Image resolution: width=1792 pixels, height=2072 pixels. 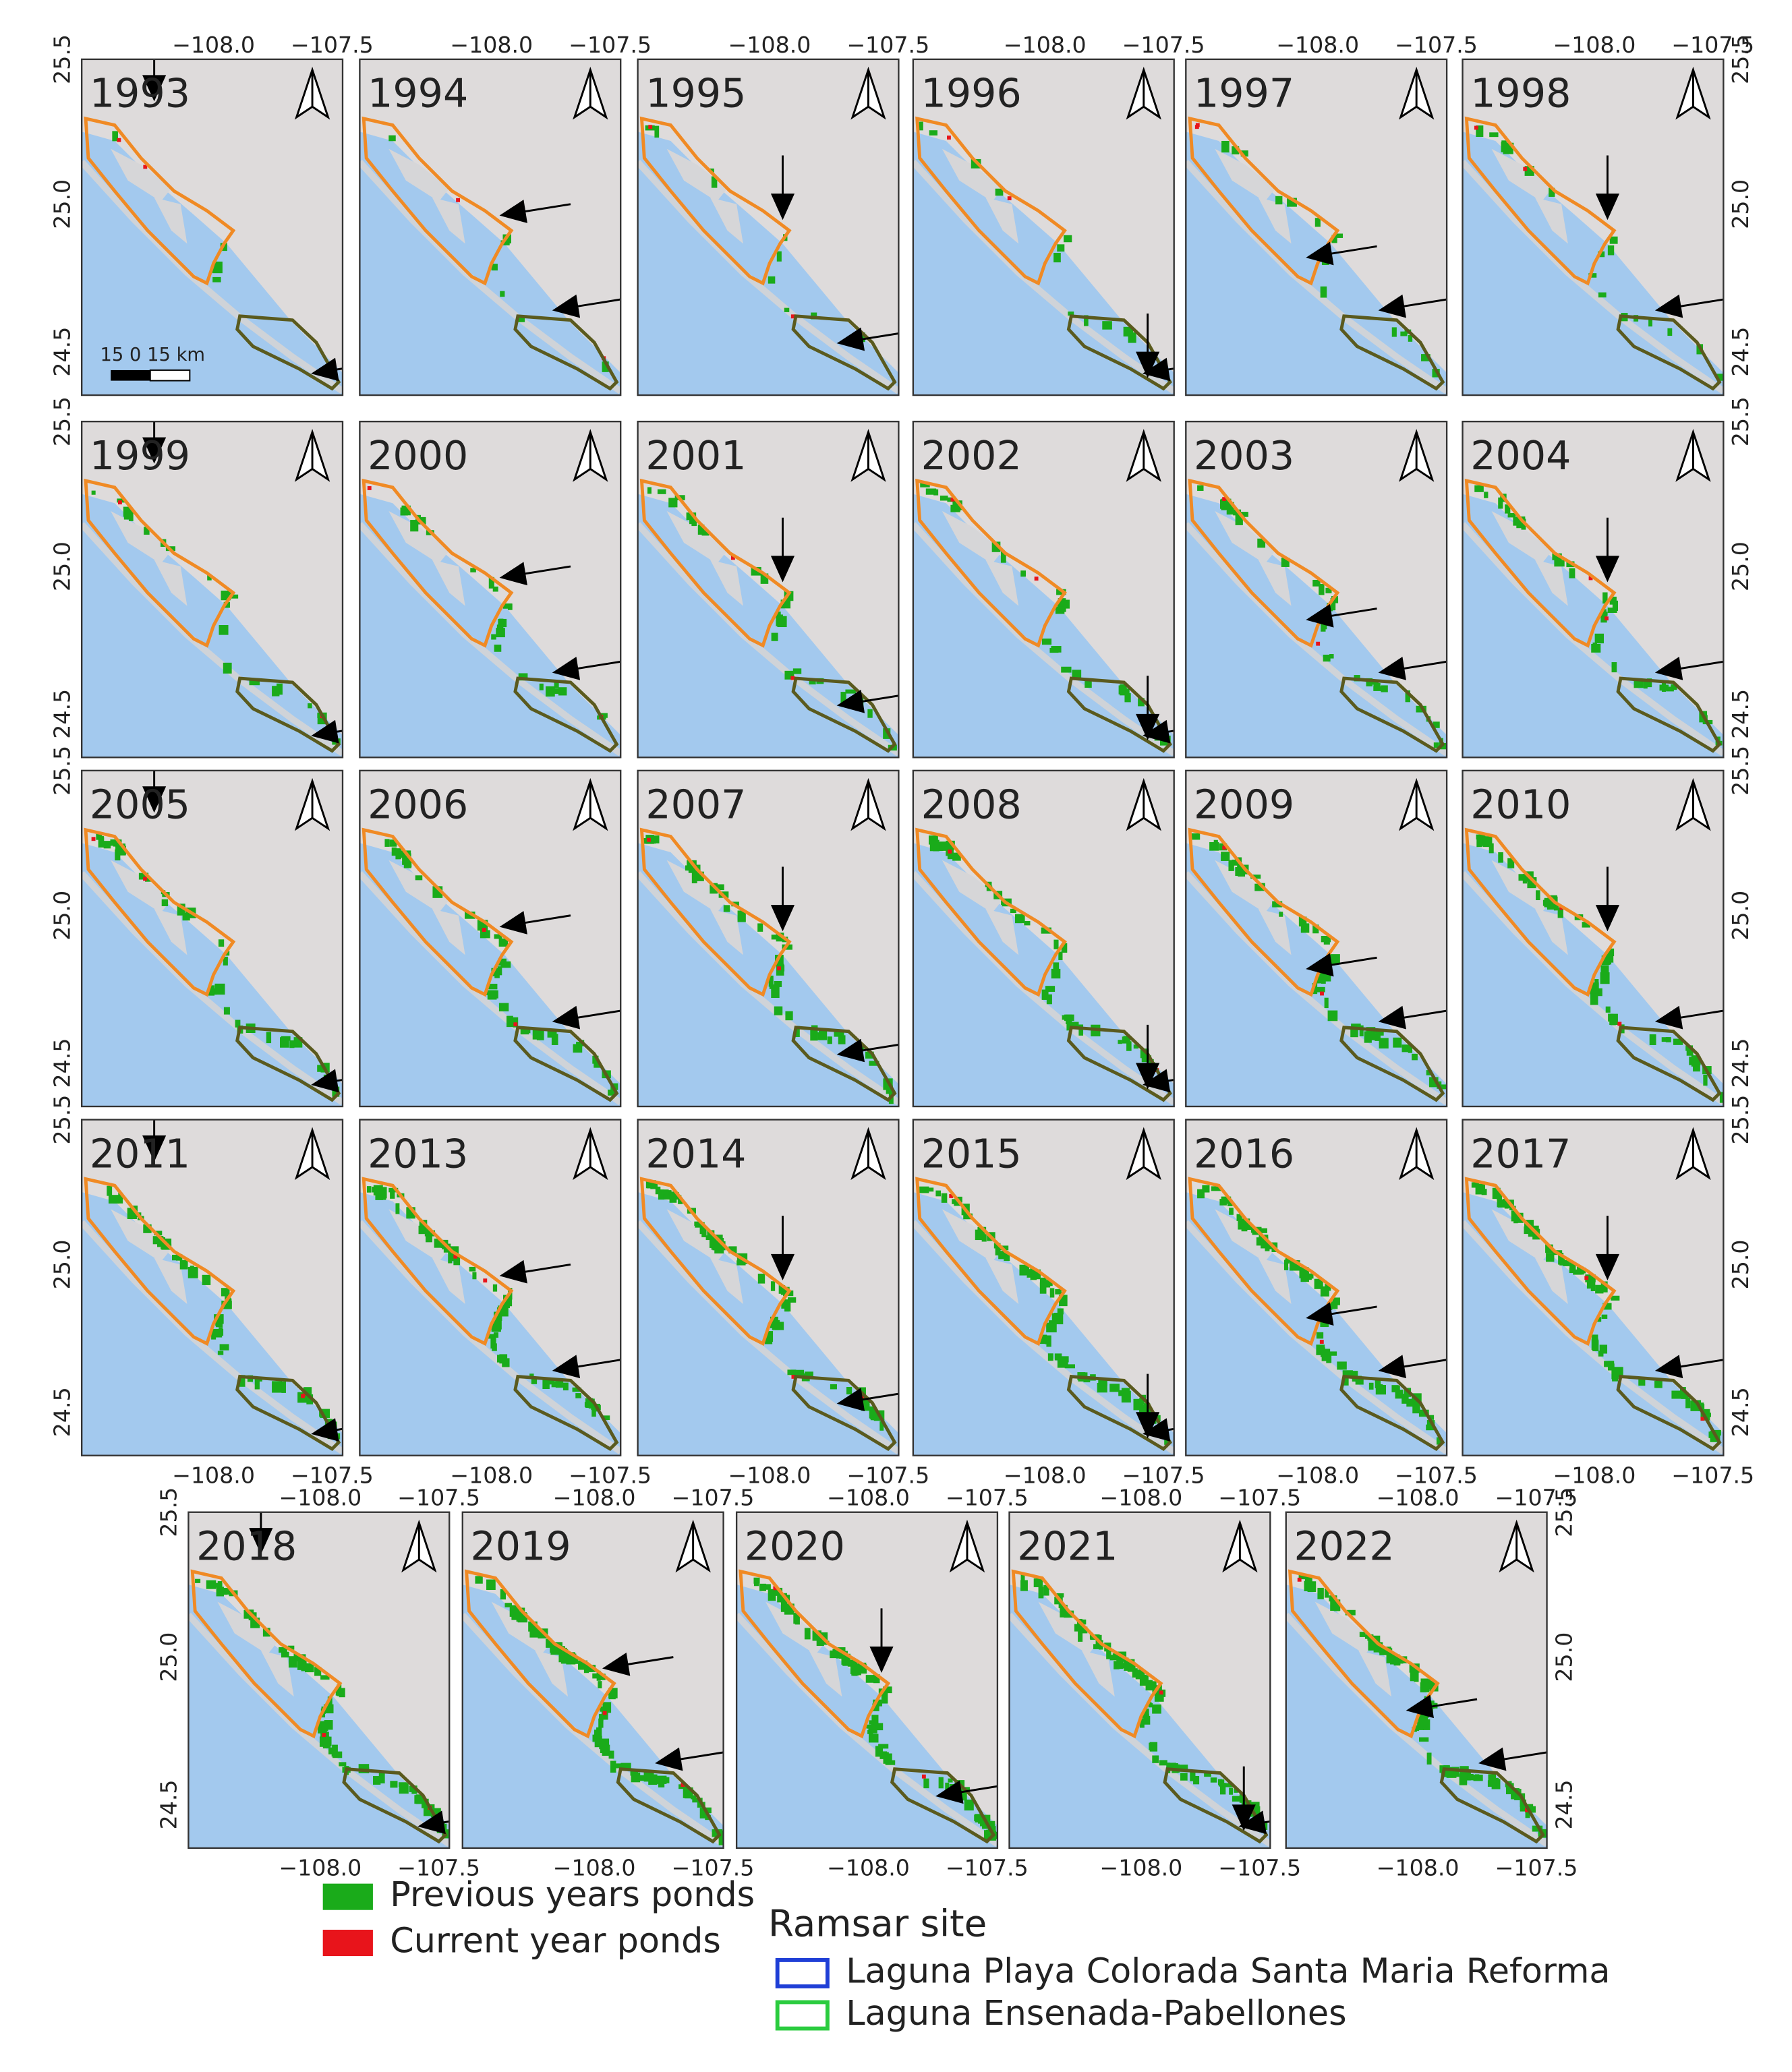 What do you see at coordinates (490, 988) in the screenshot?
I see `barrier-island` at bounding box center [490, 988].